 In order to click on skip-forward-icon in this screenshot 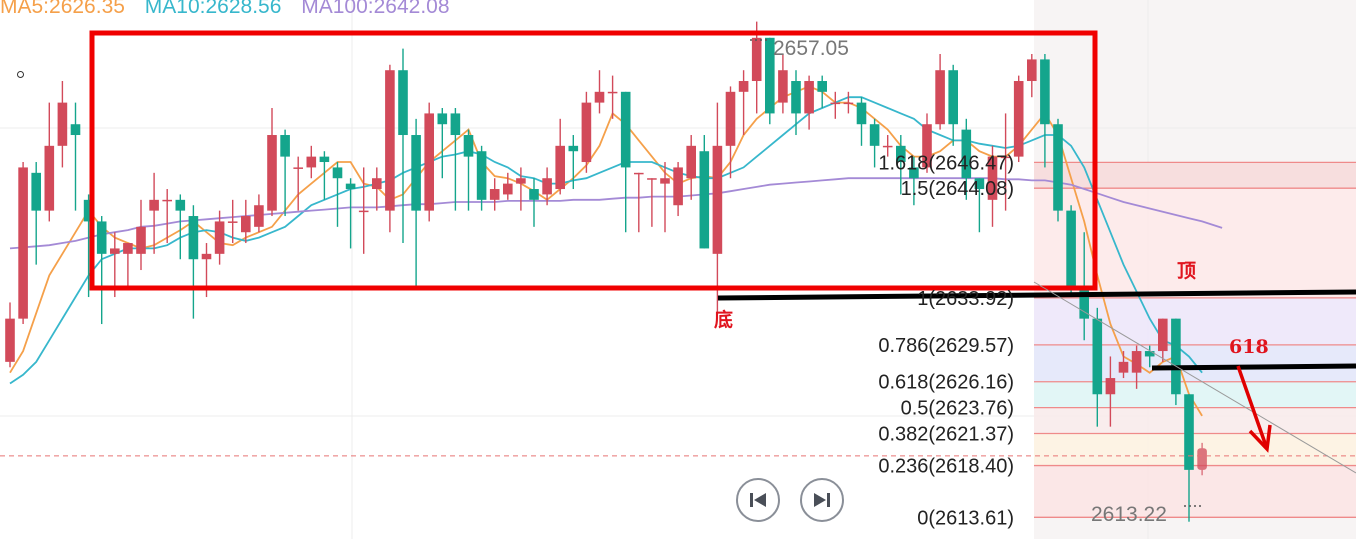, I will do `click(822, 500)`.